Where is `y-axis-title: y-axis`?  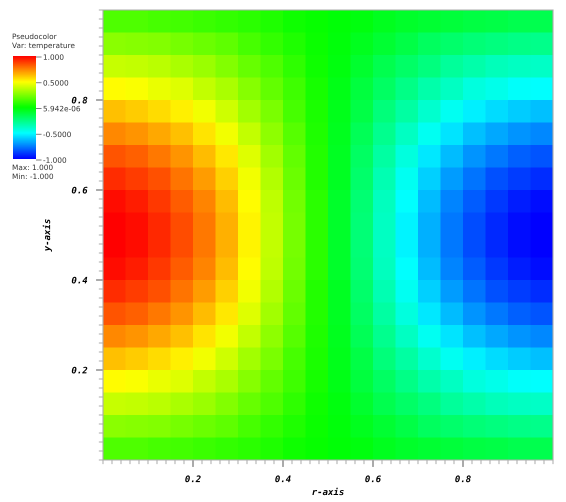
y-axis-title: y-axis is located at coordinates (47, 235).